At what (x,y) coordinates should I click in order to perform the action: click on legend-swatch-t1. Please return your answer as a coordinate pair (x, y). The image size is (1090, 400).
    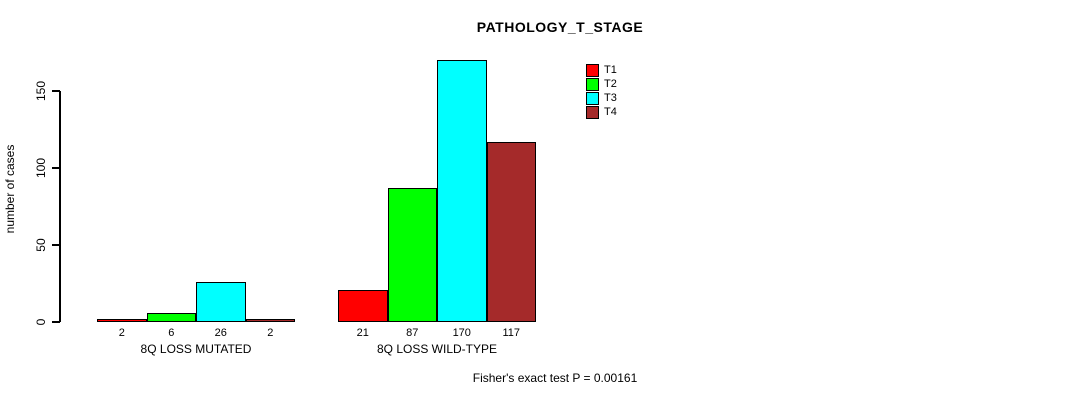
    Looking at the image, I should click on (592, 70).